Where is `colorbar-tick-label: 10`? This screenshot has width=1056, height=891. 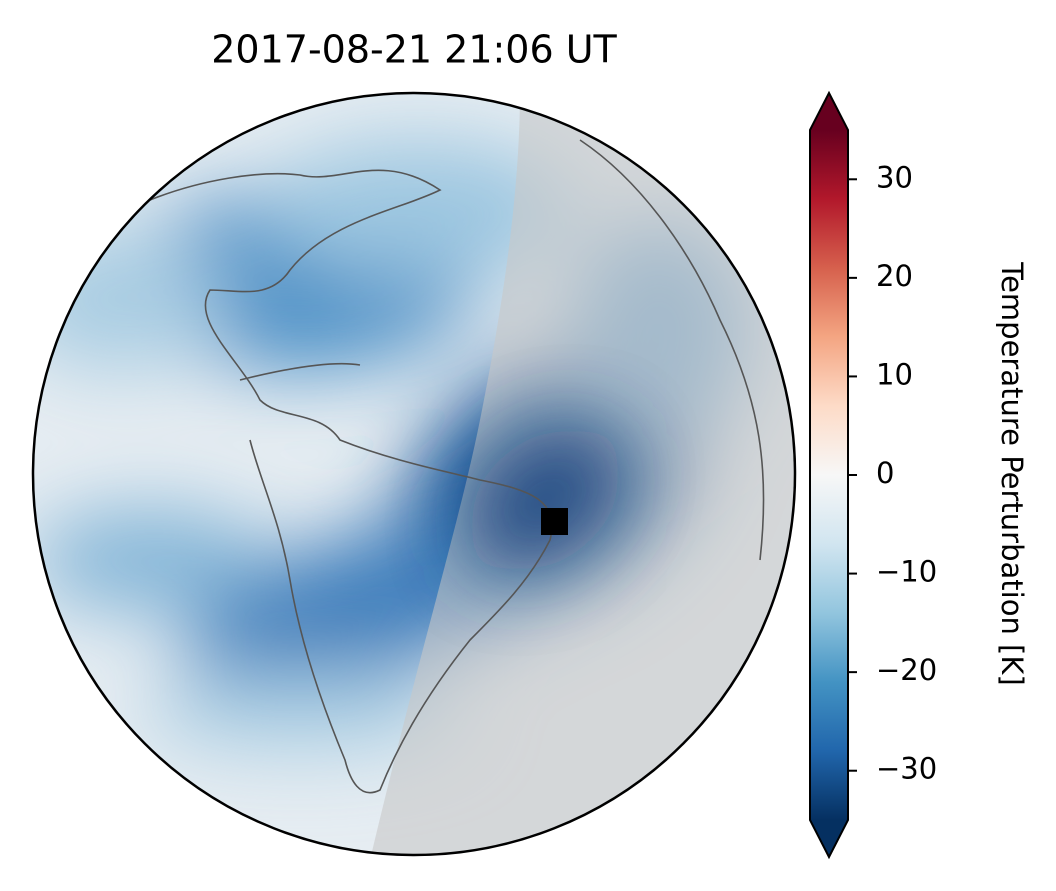 colorbar-tick-label: 10 is located at coordinates (894, 374).